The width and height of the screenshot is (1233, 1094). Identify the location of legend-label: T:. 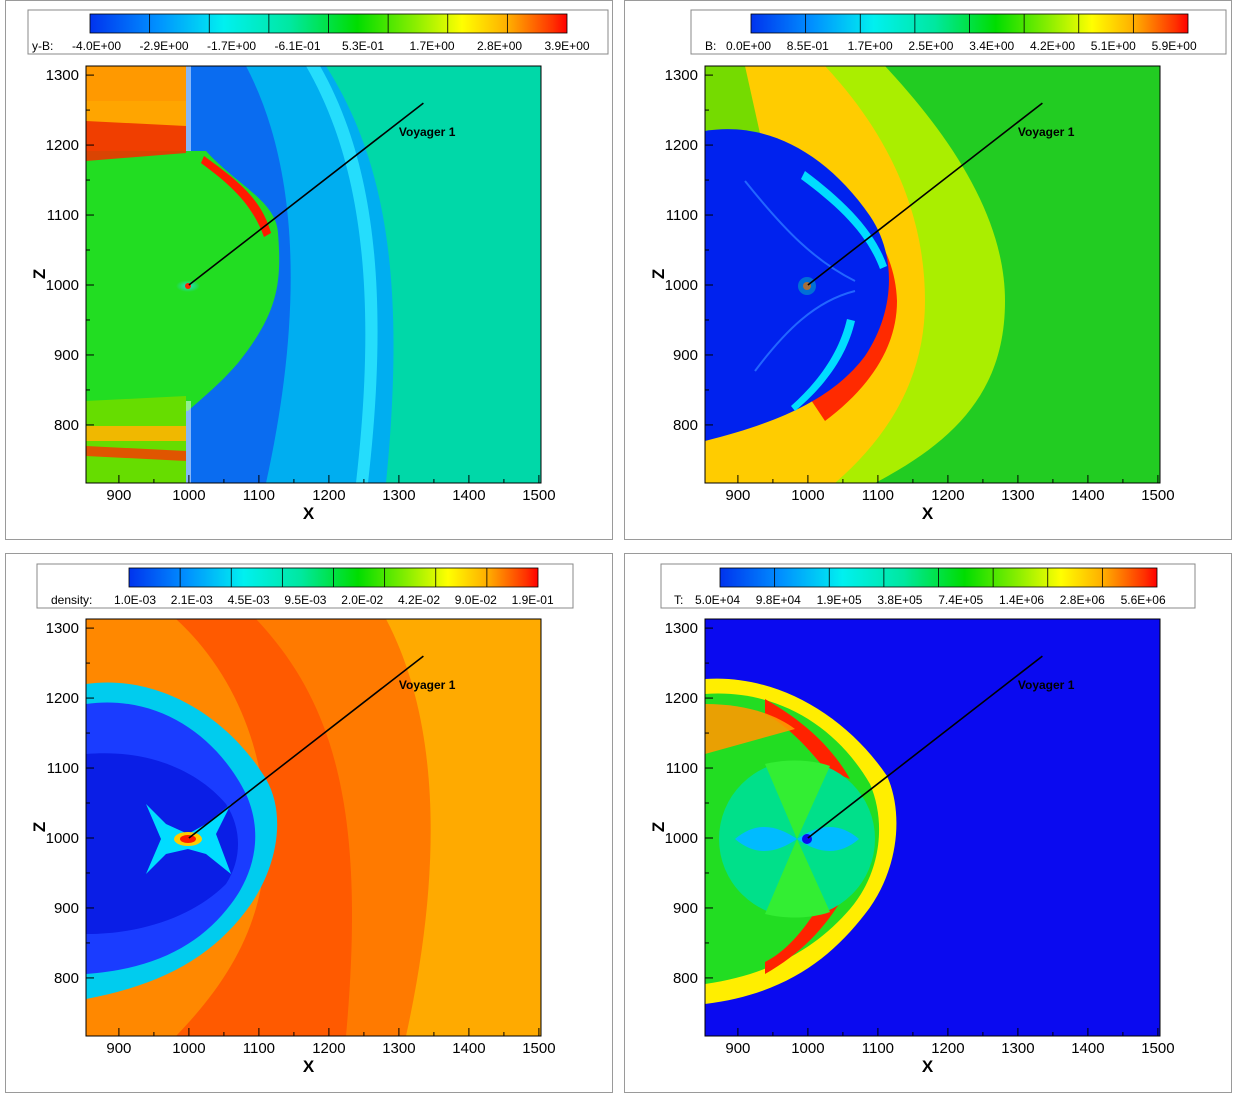
(678, 600).